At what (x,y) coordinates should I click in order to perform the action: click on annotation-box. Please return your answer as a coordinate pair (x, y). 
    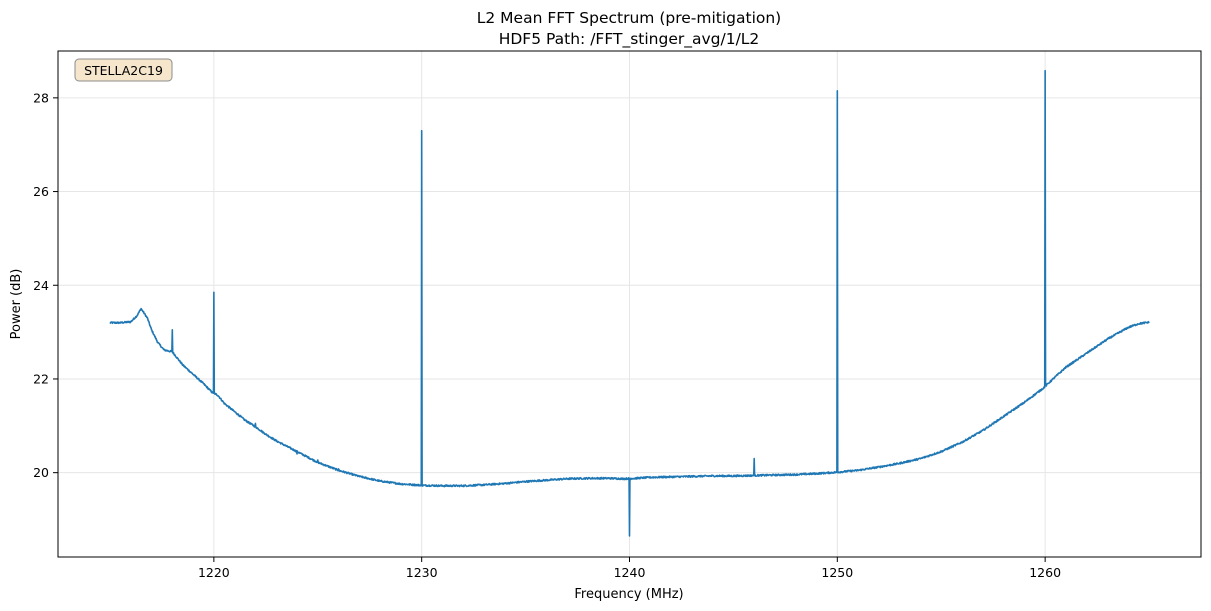
    Looking at the image, I should click on (123, 70).